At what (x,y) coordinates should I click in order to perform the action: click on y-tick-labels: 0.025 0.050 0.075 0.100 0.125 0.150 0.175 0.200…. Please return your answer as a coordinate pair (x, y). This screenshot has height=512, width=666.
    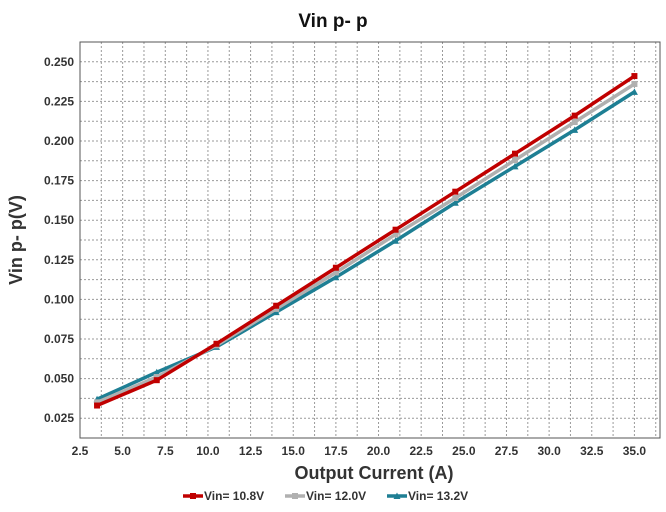
    Looking at the image, I should click on (59, 240).